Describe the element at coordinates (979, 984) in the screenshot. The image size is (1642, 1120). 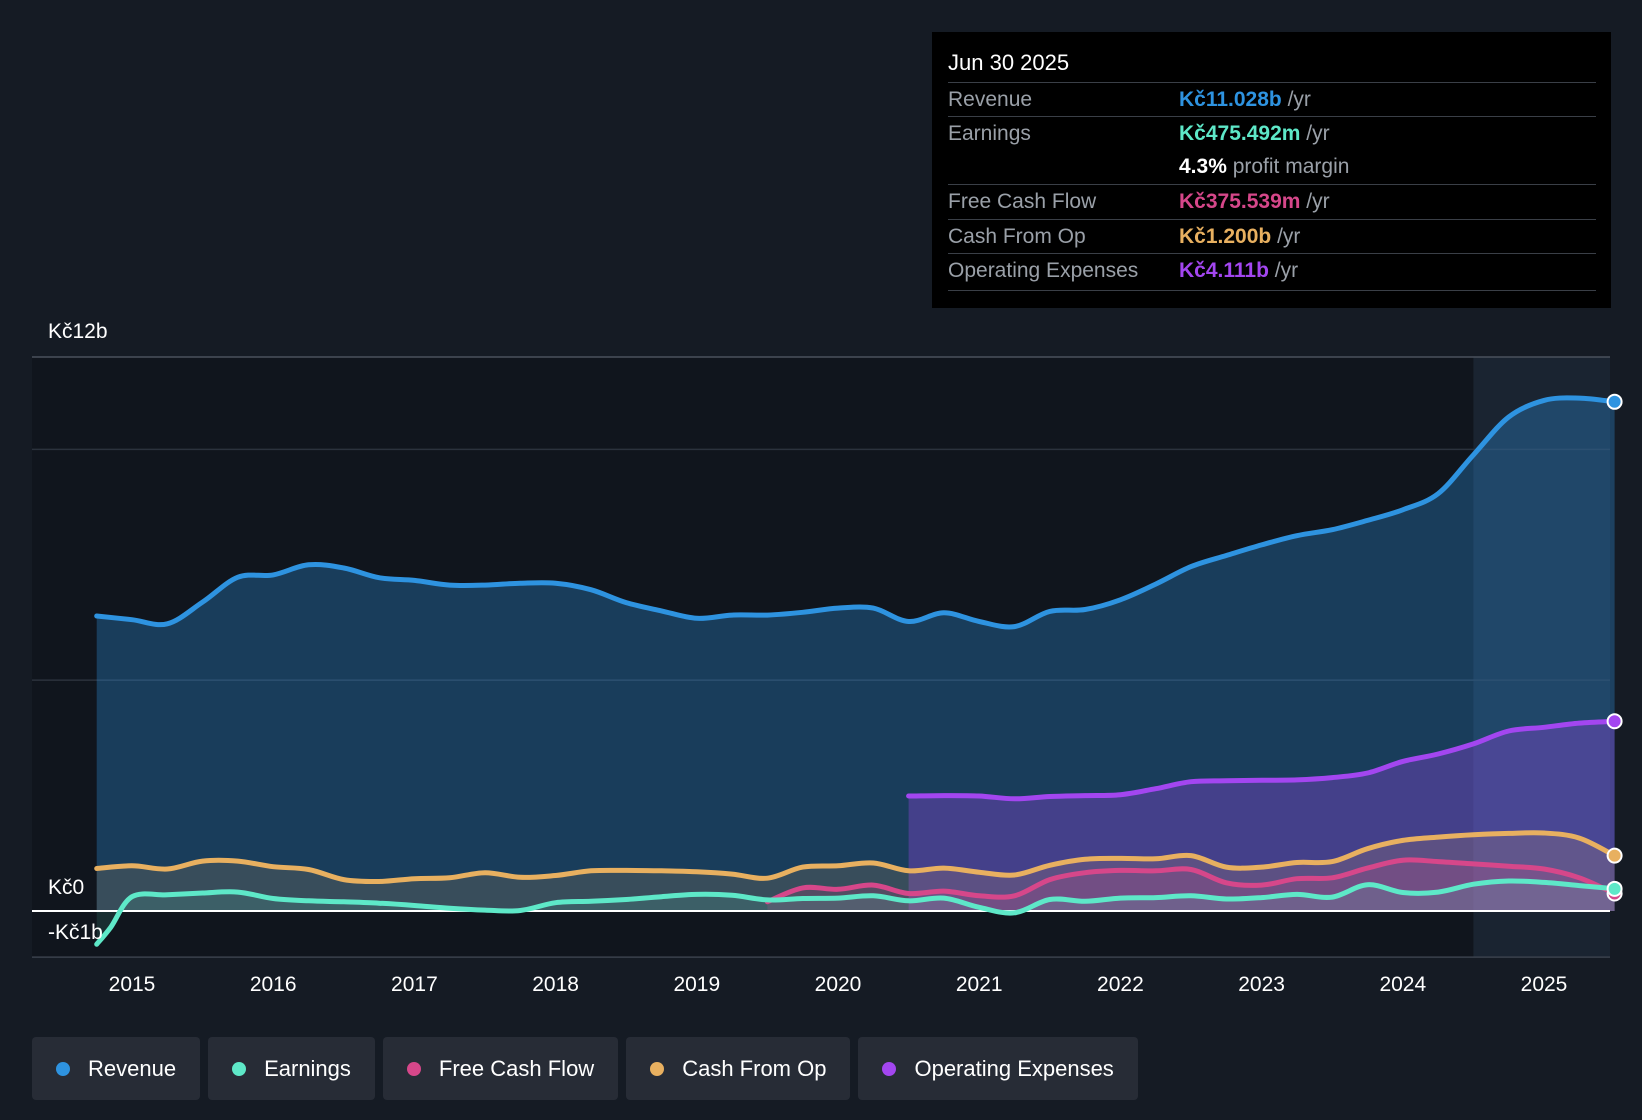
I see `x-tick-label: 2021` at that location.